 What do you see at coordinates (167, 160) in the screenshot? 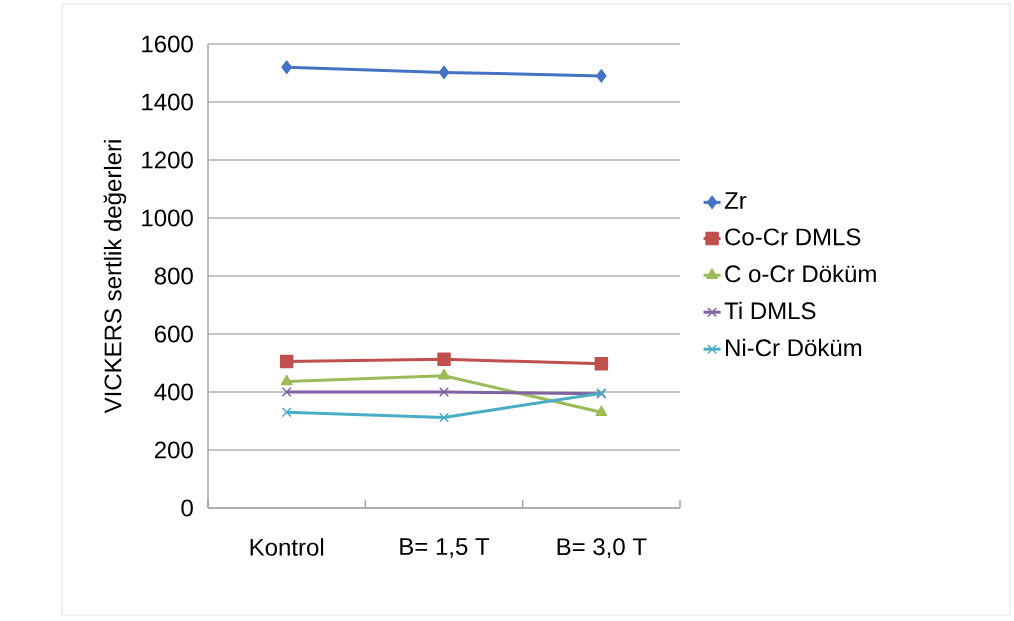
I see `y-tick-label: 1200` at bounding box center [167, 160].